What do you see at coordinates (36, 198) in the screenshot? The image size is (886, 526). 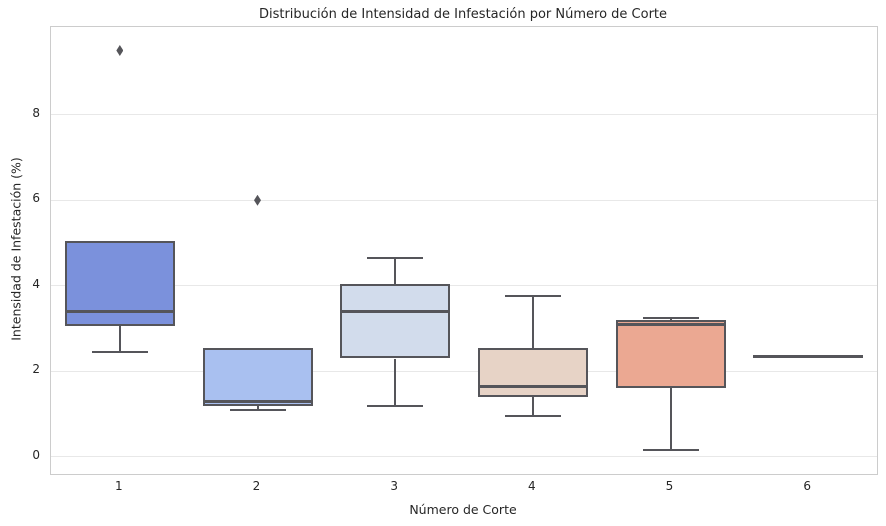 I see `y-tick-label: 6` at bounding box center [36, 198].